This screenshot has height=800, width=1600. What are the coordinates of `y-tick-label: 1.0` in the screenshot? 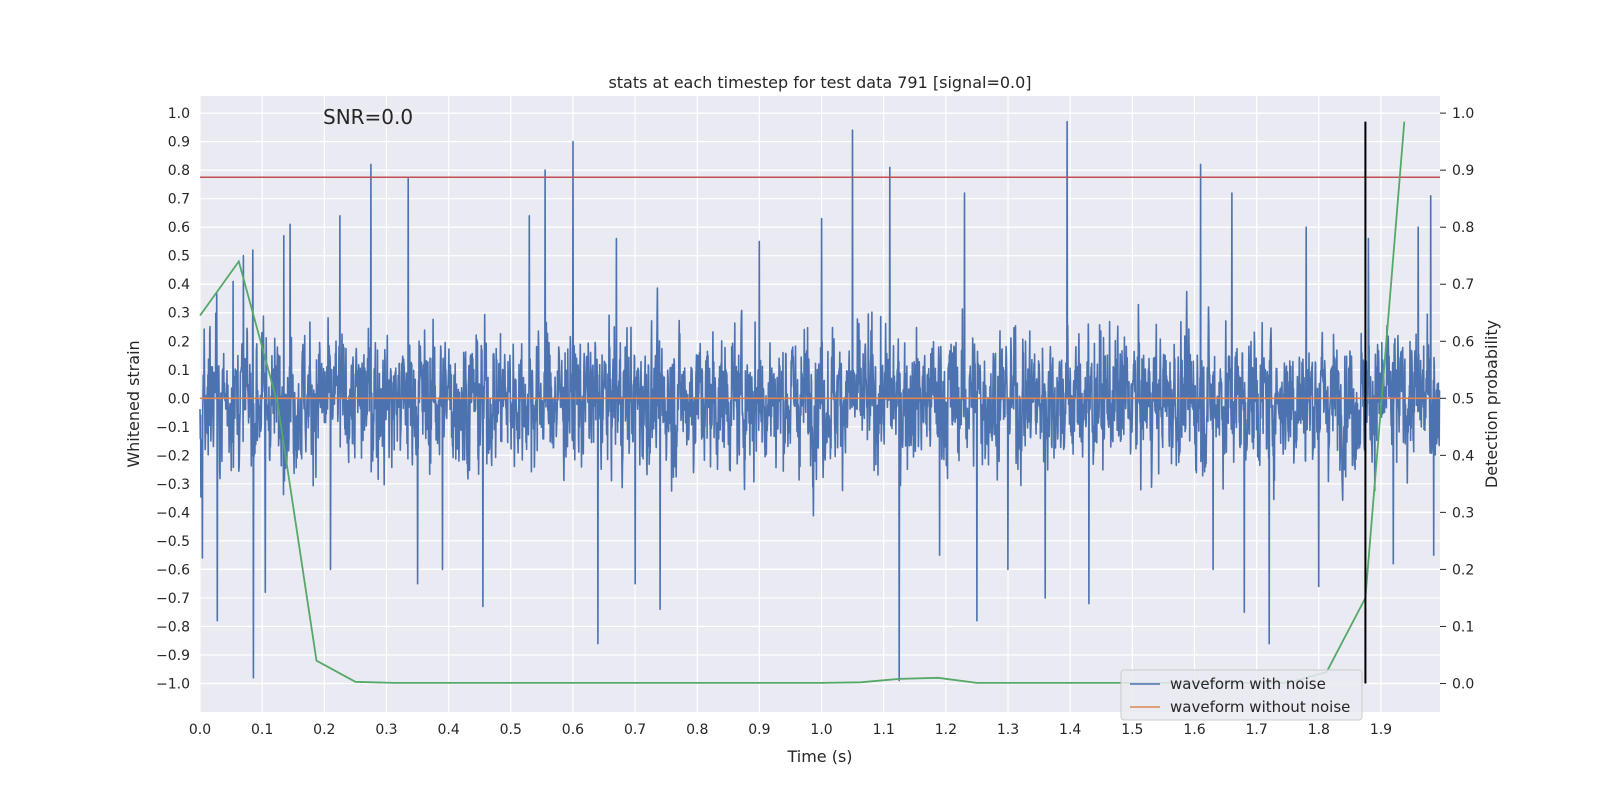 It's located at (179, 114).